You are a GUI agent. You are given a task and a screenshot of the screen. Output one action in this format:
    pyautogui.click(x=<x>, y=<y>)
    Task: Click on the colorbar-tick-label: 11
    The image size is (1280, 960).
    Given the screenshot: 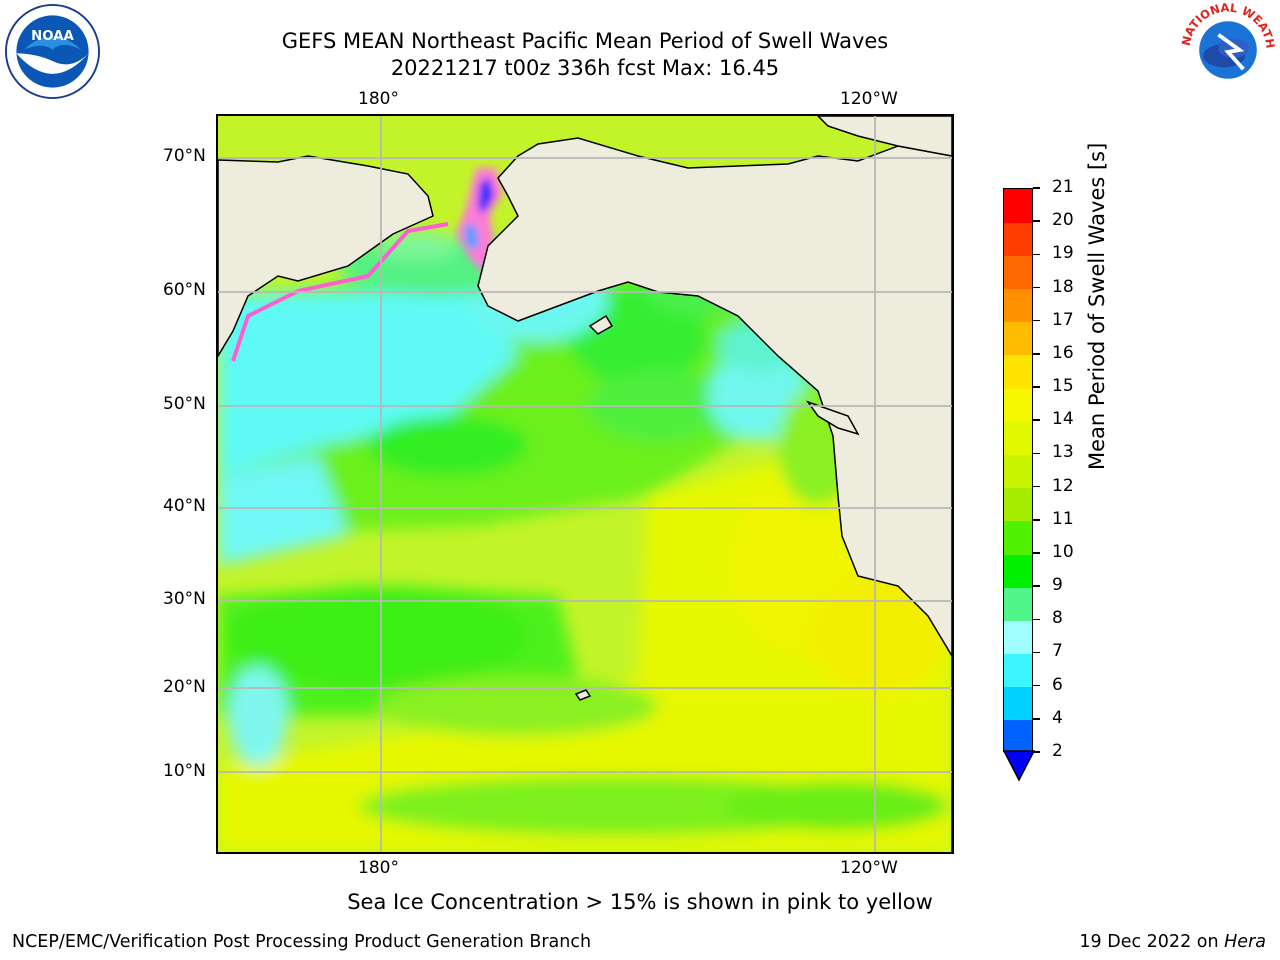 What is the action you would take?
    pyautogui.click(x=1063, y=518)
    